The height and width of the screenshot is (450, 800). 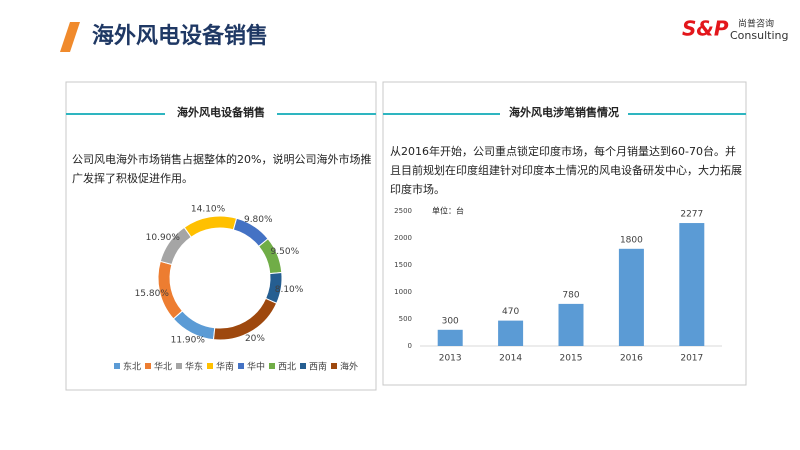 I want to click on data-label: 1800, so click(x=631, y=240).